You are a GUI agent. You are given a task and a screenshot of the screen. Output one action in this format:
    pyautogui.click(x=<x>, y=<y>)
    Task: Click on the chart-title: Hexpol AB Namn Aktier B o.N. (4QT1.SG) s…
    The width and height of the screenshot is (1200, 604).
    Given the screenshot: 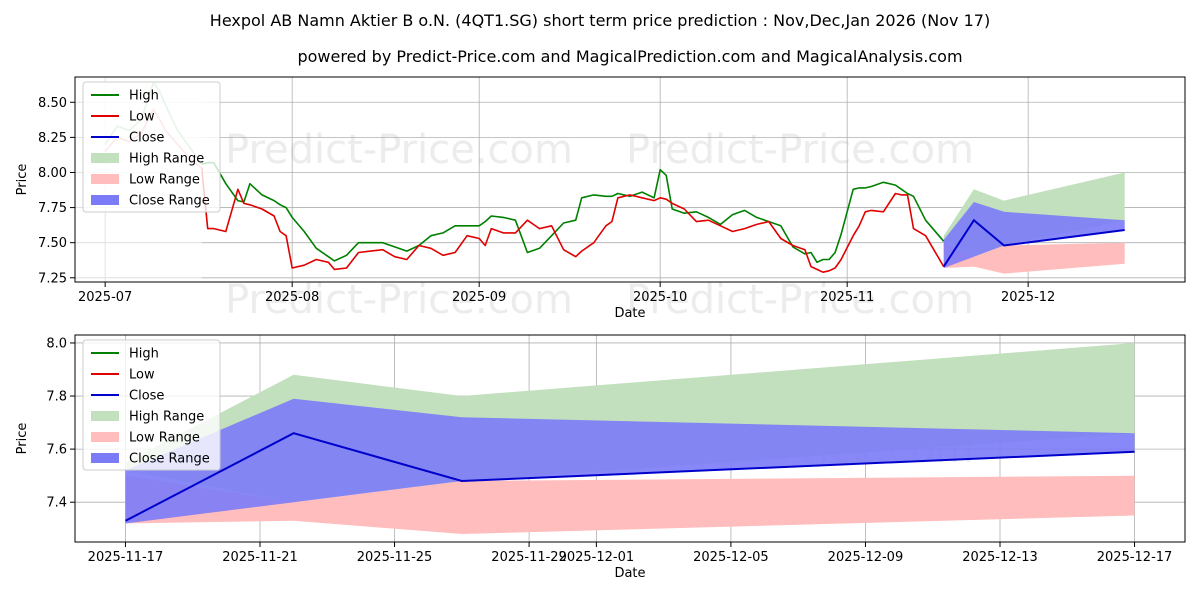 What is the action you would take?
    pyautogui.click(x=600, y=20)
    